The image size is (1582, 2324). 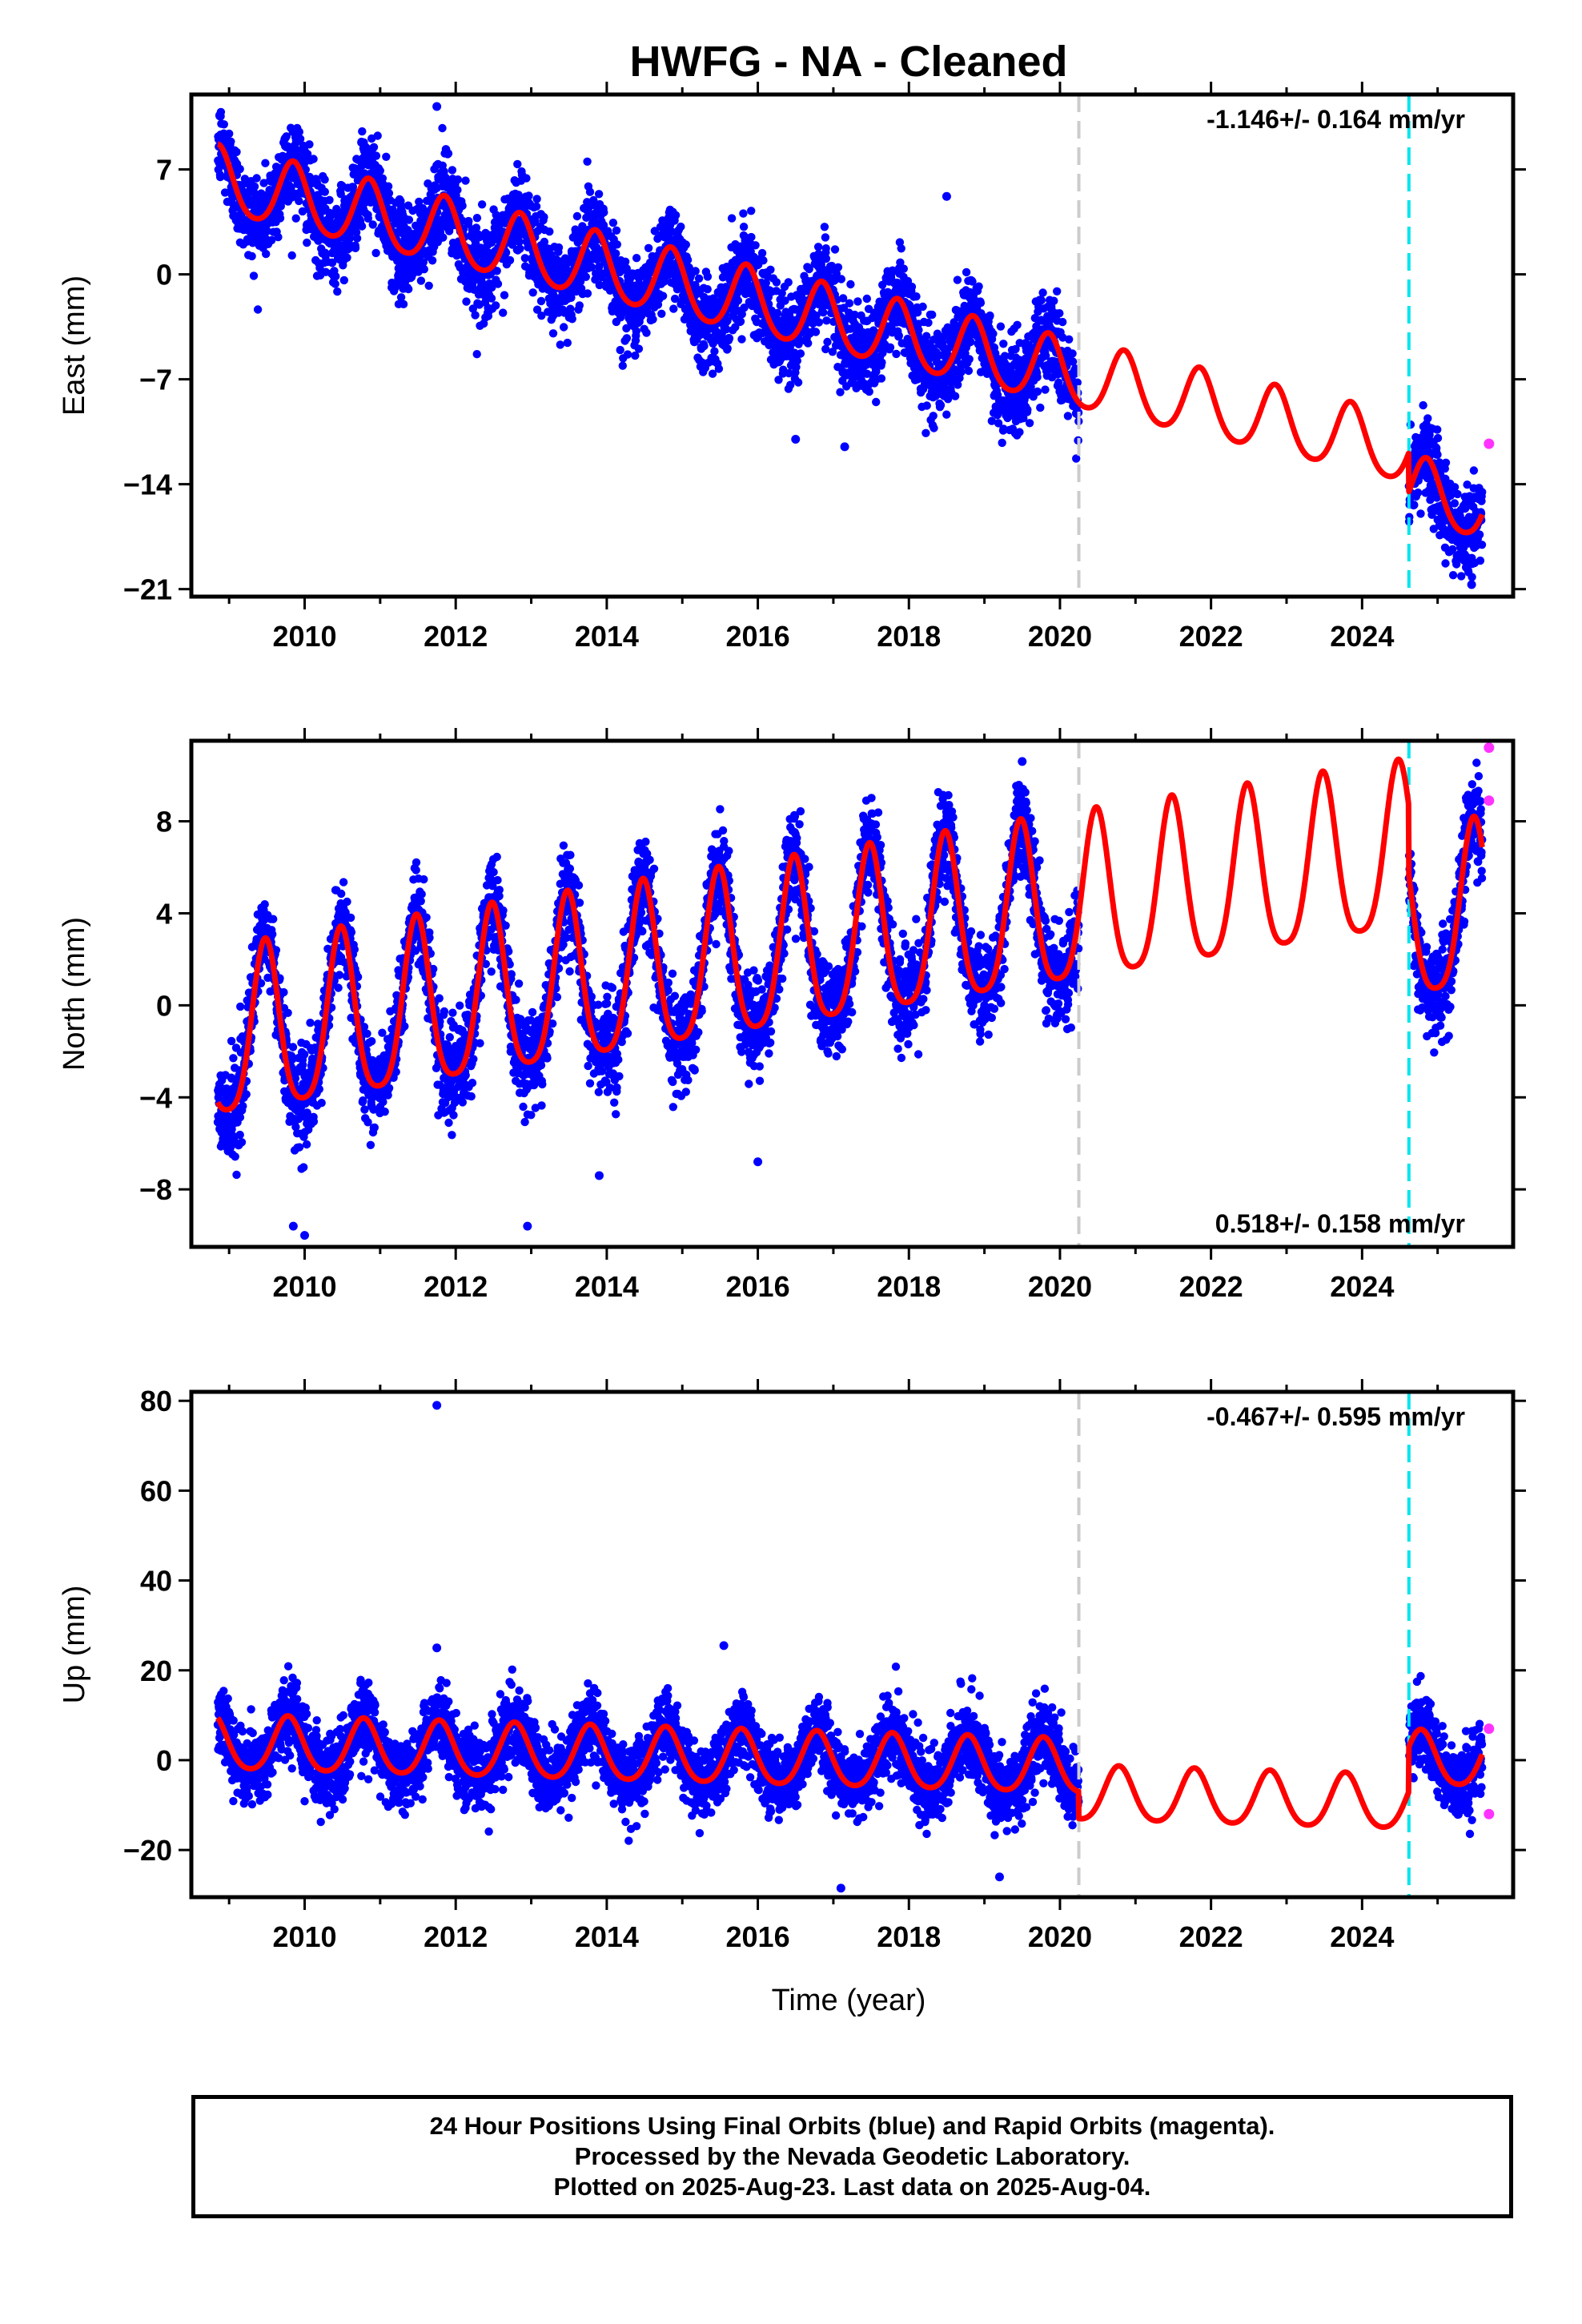 I want to click on x-tick-label: 2022, so click(x=1211, y=636).